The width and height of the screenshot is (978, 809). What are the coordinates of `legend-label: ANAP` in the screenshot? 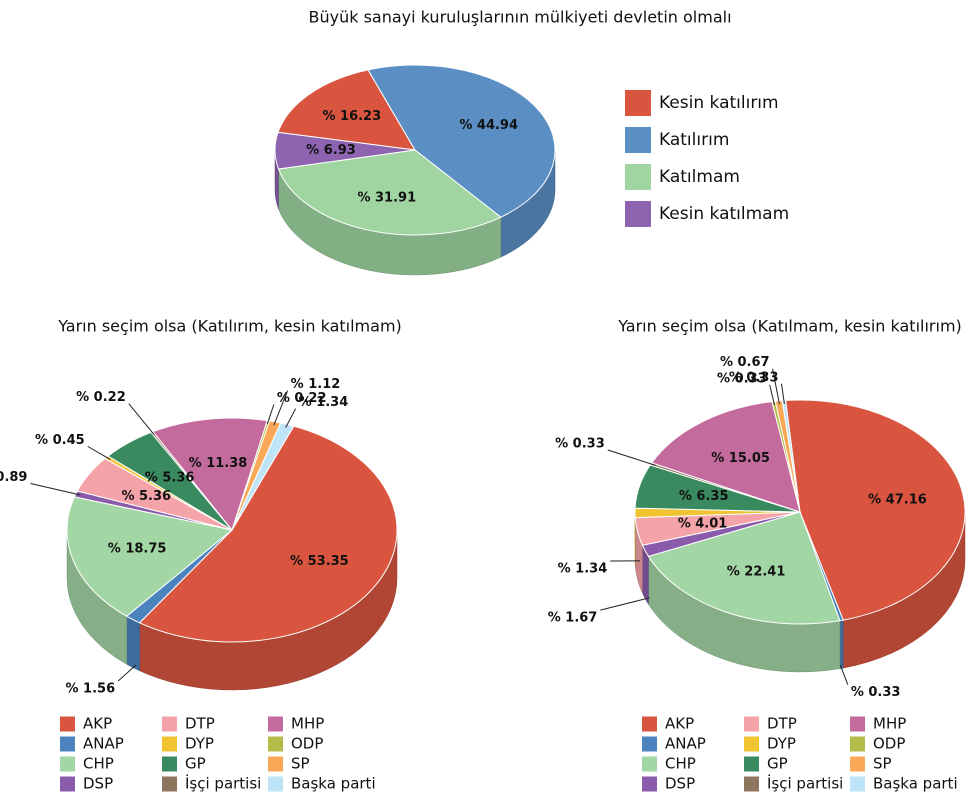 It's located at (103, 744).